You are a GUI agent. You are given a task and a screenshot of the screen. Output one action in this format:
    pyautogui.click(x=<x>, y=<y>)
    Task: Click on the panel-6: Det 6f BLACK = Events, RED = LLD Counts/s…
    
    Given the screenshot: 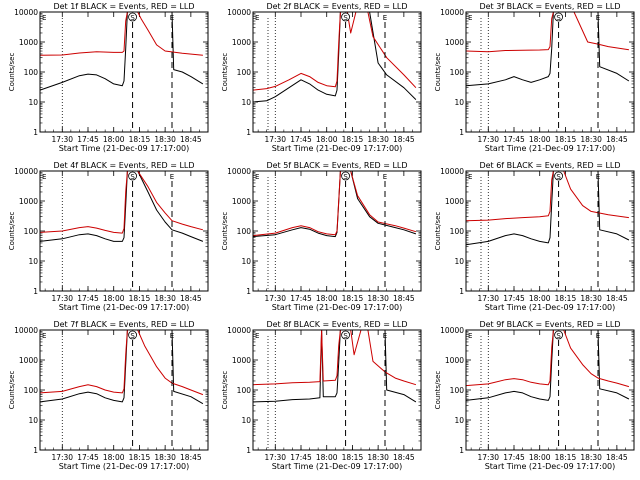 What is the action you would take?
    pyautogui.click(x=534, y=236)
    